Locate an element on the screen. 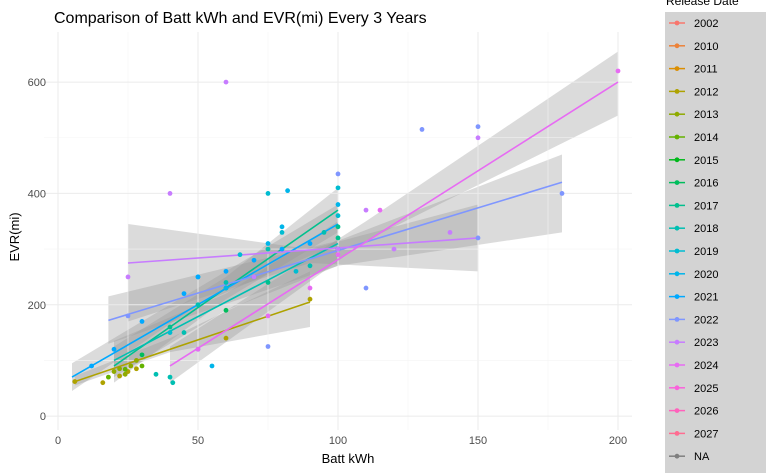 Image resolution: width=766 pixels, height=473 pixels. legend-key-point-2002 is located at coordinates (677, 23).